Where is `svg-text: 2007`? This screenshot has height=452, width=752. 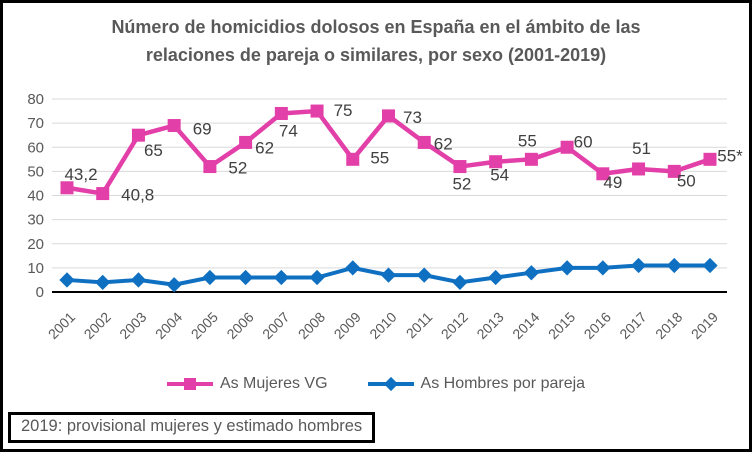
svg-text: 2007 is located at coordinates (275, 325).